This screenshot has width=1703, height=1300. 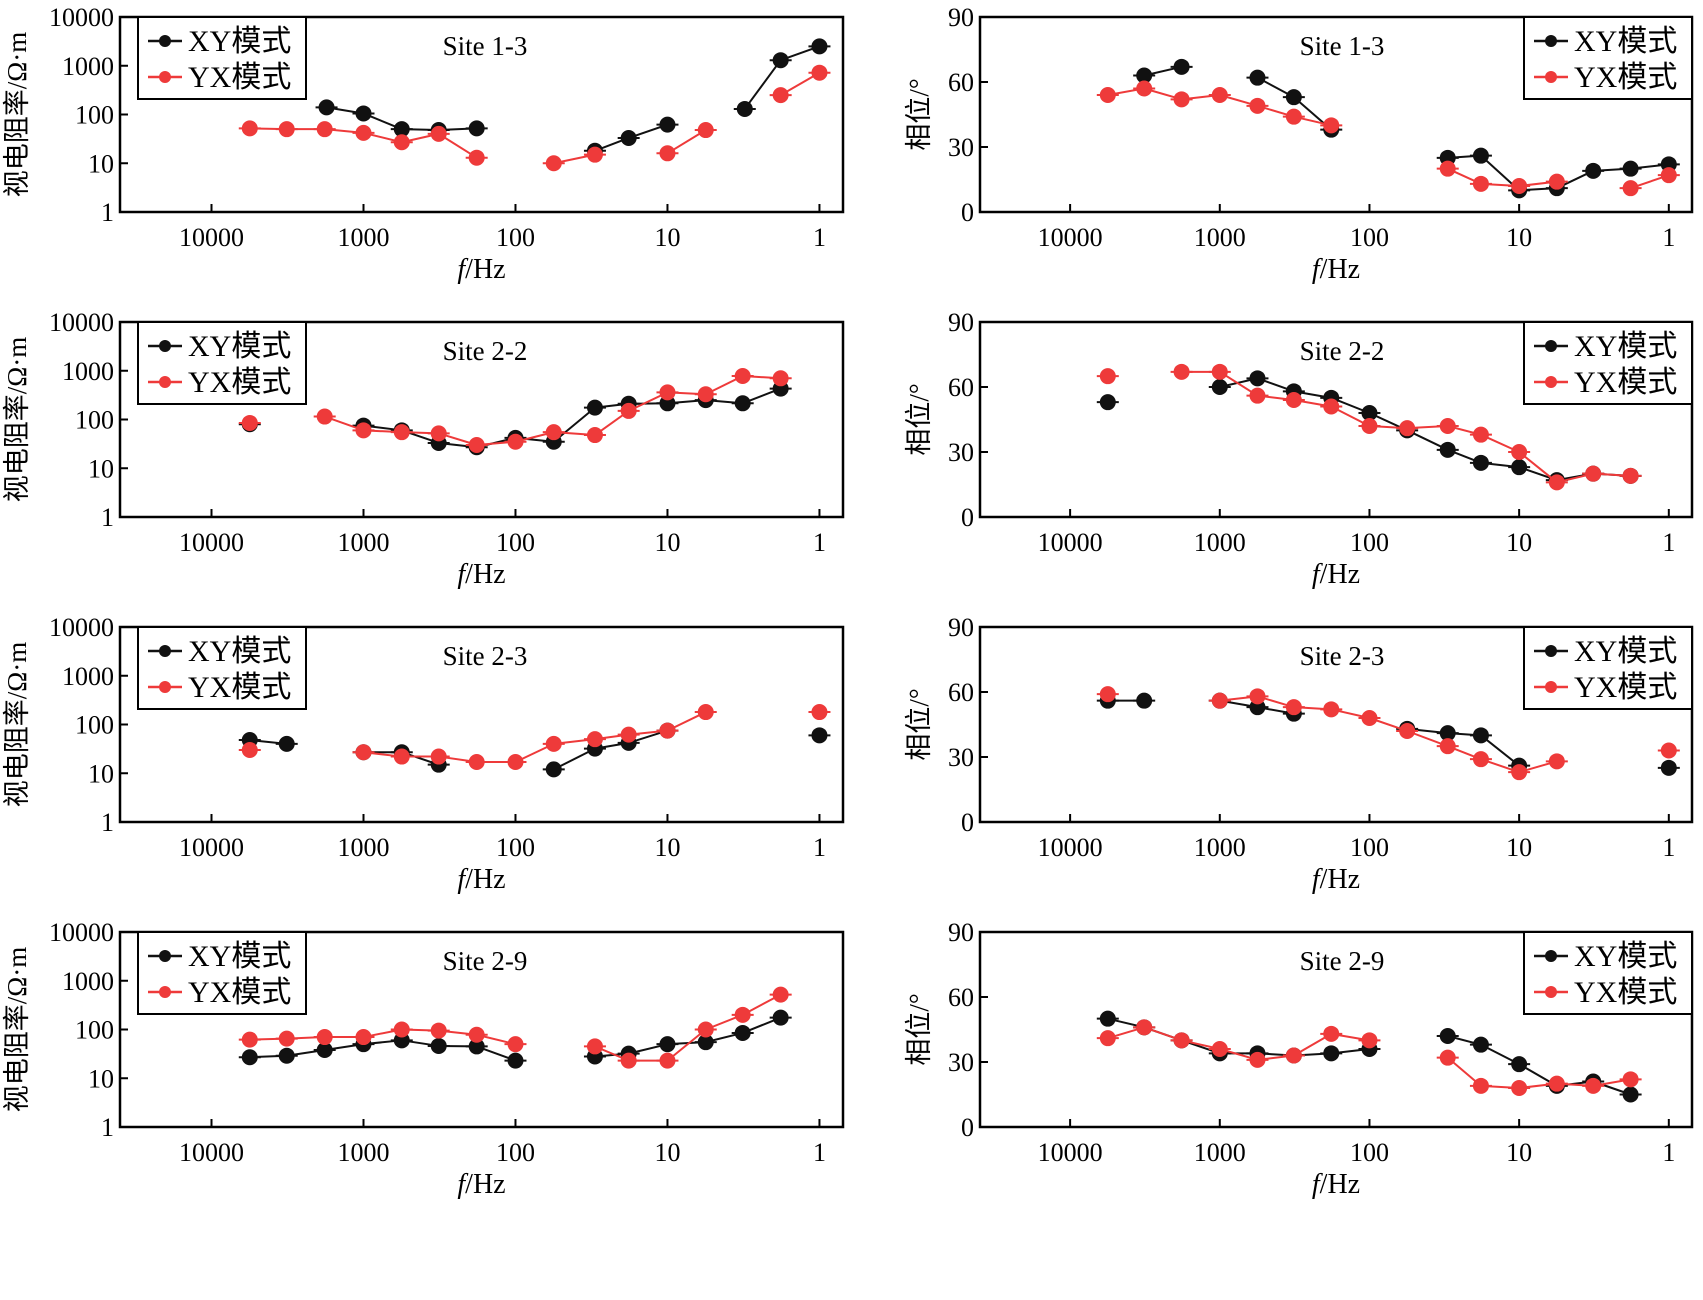 I want to click on y-tick-label: 30, so click(x=961, y=1062).